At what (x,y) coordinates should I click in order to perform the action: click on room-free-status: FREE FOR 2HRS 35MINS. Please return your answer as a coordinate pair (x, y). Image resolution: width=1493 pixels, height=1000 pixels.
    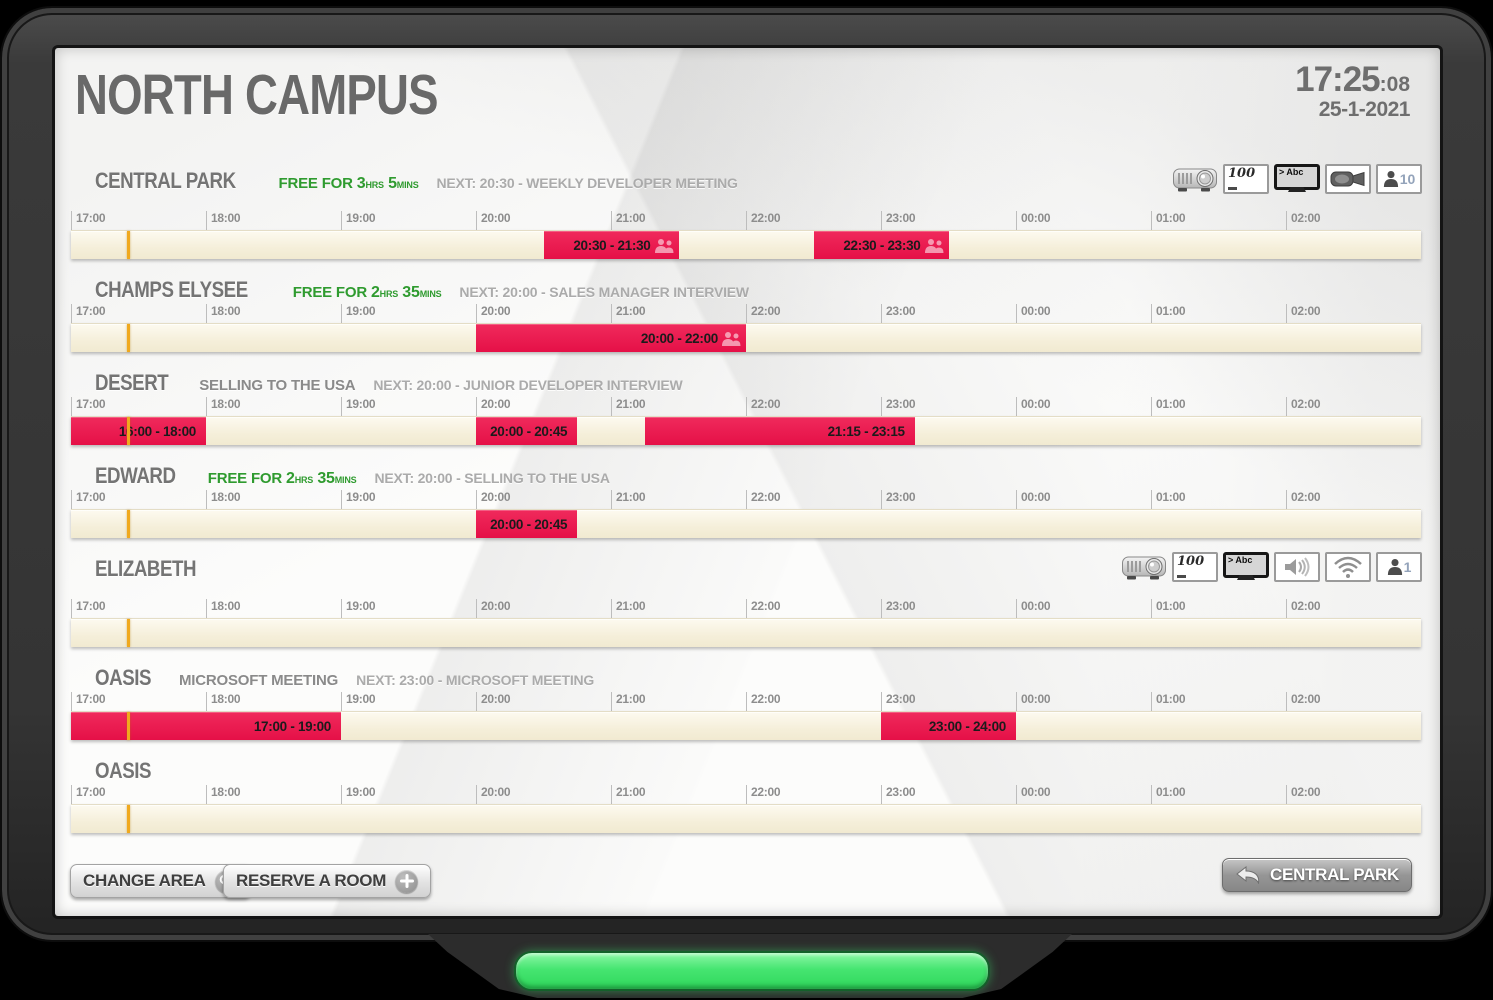
    Looking at the image, I should click on (367, 293).